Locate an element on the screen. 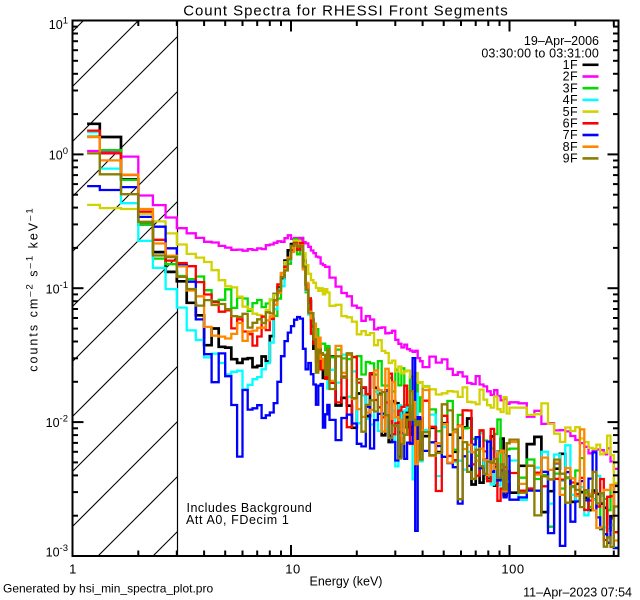 The width and height of the screenshot is (640, 600). svg-text: Includes Background is located at coordinates (250, 508).